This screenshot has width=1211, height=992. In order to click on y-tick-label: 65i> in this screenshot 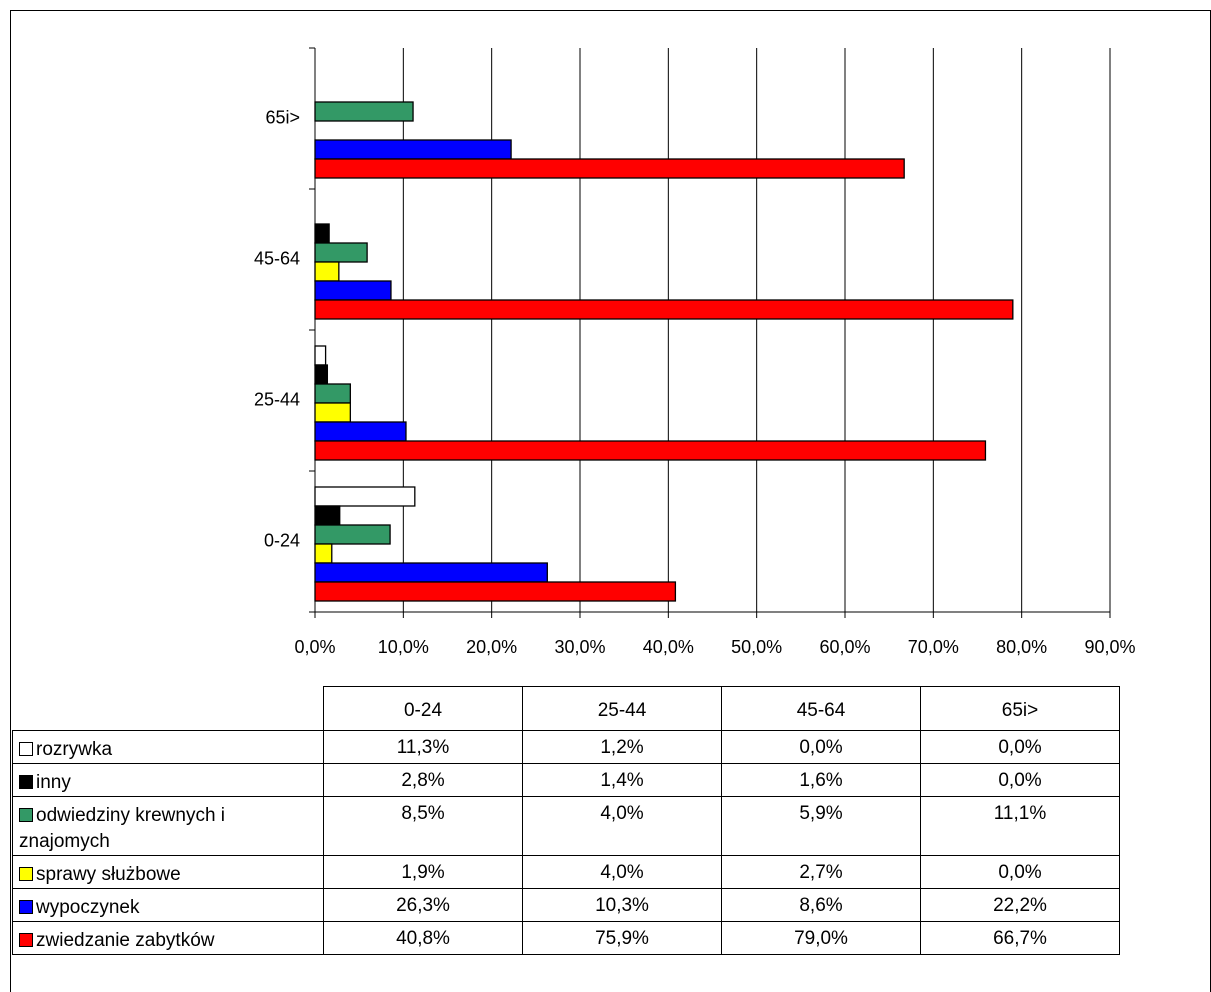, I will do `click(282, 117)`.